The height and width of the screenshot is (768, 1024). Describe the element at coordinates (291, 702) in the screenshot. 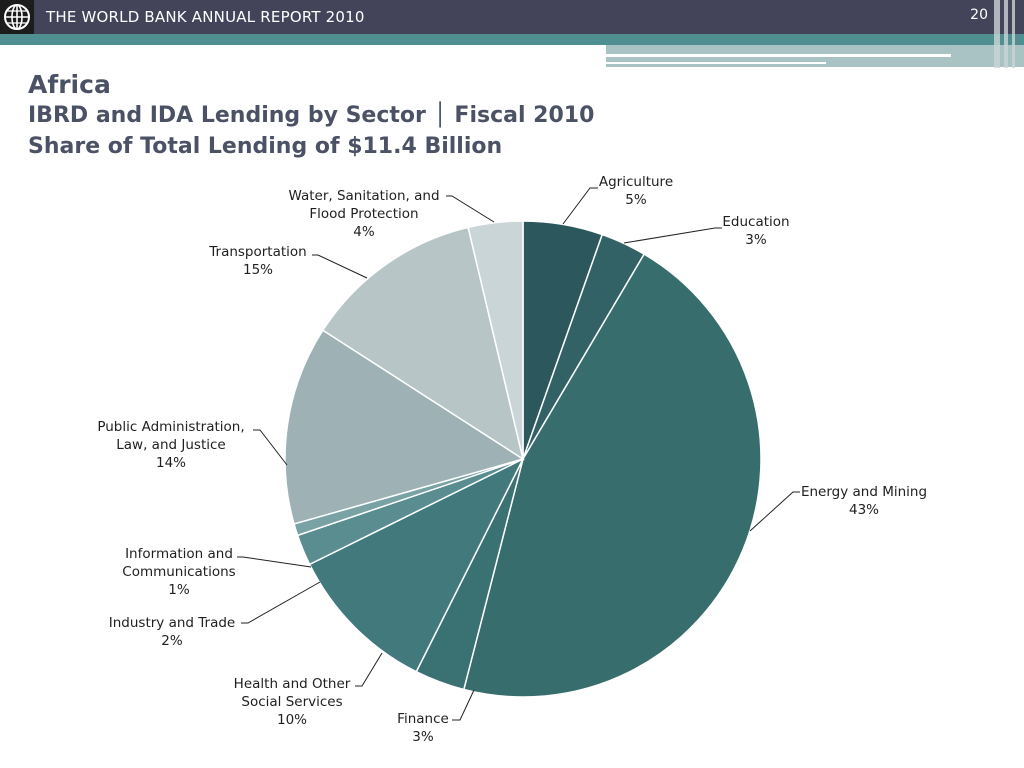

I see `slice-category-label: Social Services` at that location.